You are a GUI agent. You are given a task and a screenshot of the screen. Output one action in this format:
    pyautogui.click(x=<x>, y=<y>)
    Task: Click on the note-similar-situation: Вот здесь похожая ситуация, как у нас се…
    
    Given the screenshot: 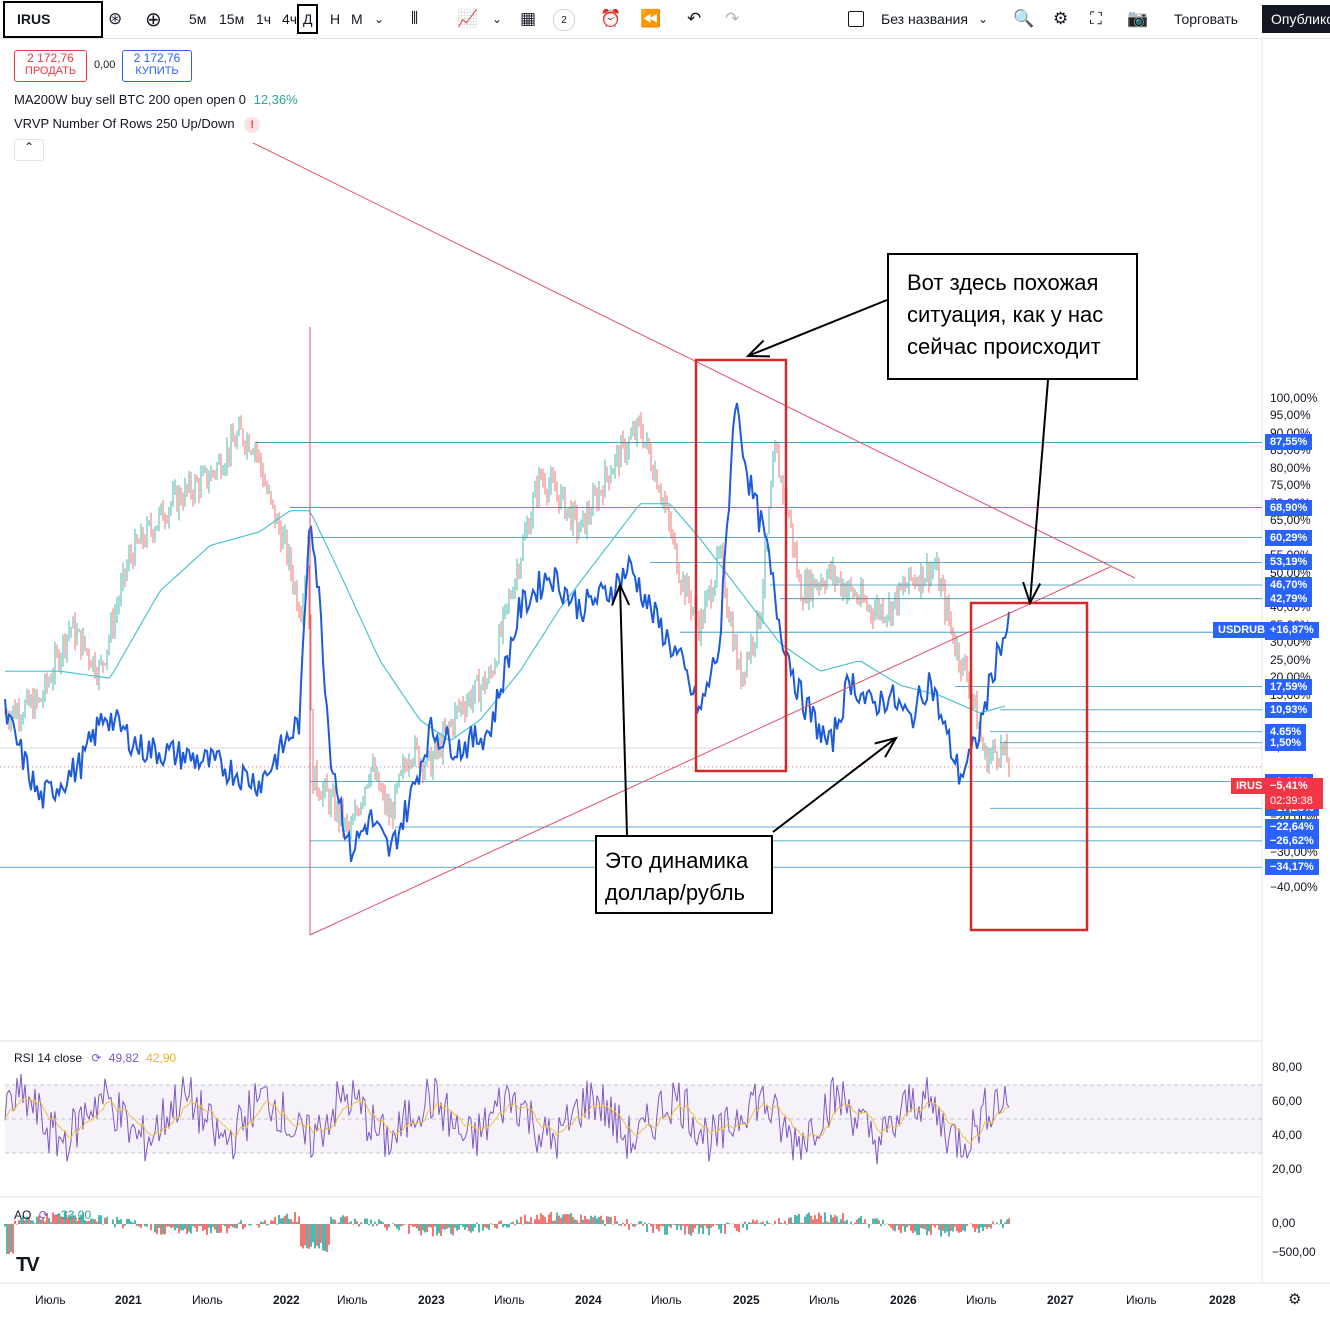 What is the action you would take?
    pyautogui.click(x=1012, y=316)
    